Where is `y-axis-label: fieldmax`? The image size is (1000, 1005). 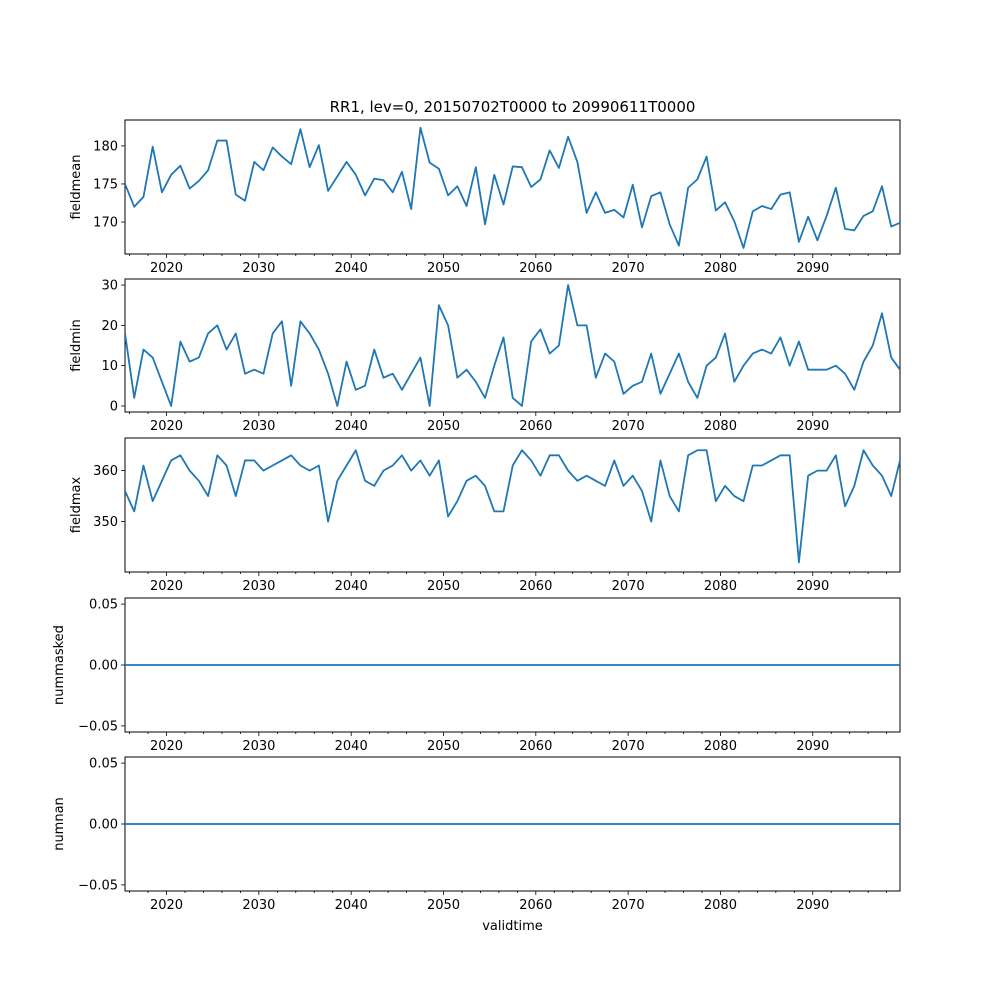 y-axis-label: fieldmax is located at coordinates (76, 505).